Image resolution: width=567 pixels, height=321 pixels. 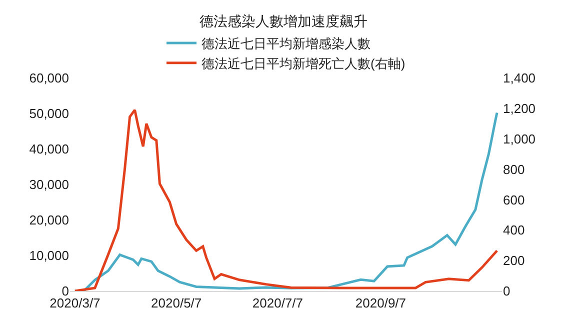 What do you see at coordinates (514, 200) in the screenshot?
I see `y2-tick-label: 600` at bounding box center [514, 200].